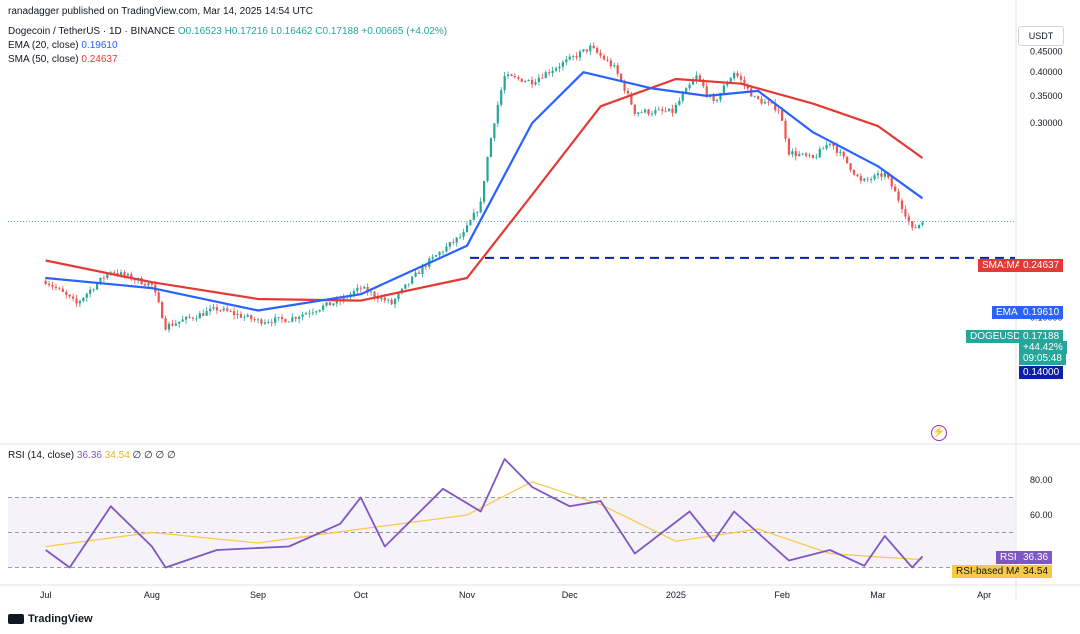 This screenshot has width=1080, height=634. What do you see at coordinates (782, 595) in the screenshot?
I see `time-tick-label: Feb` at bounding box center [782, 595].